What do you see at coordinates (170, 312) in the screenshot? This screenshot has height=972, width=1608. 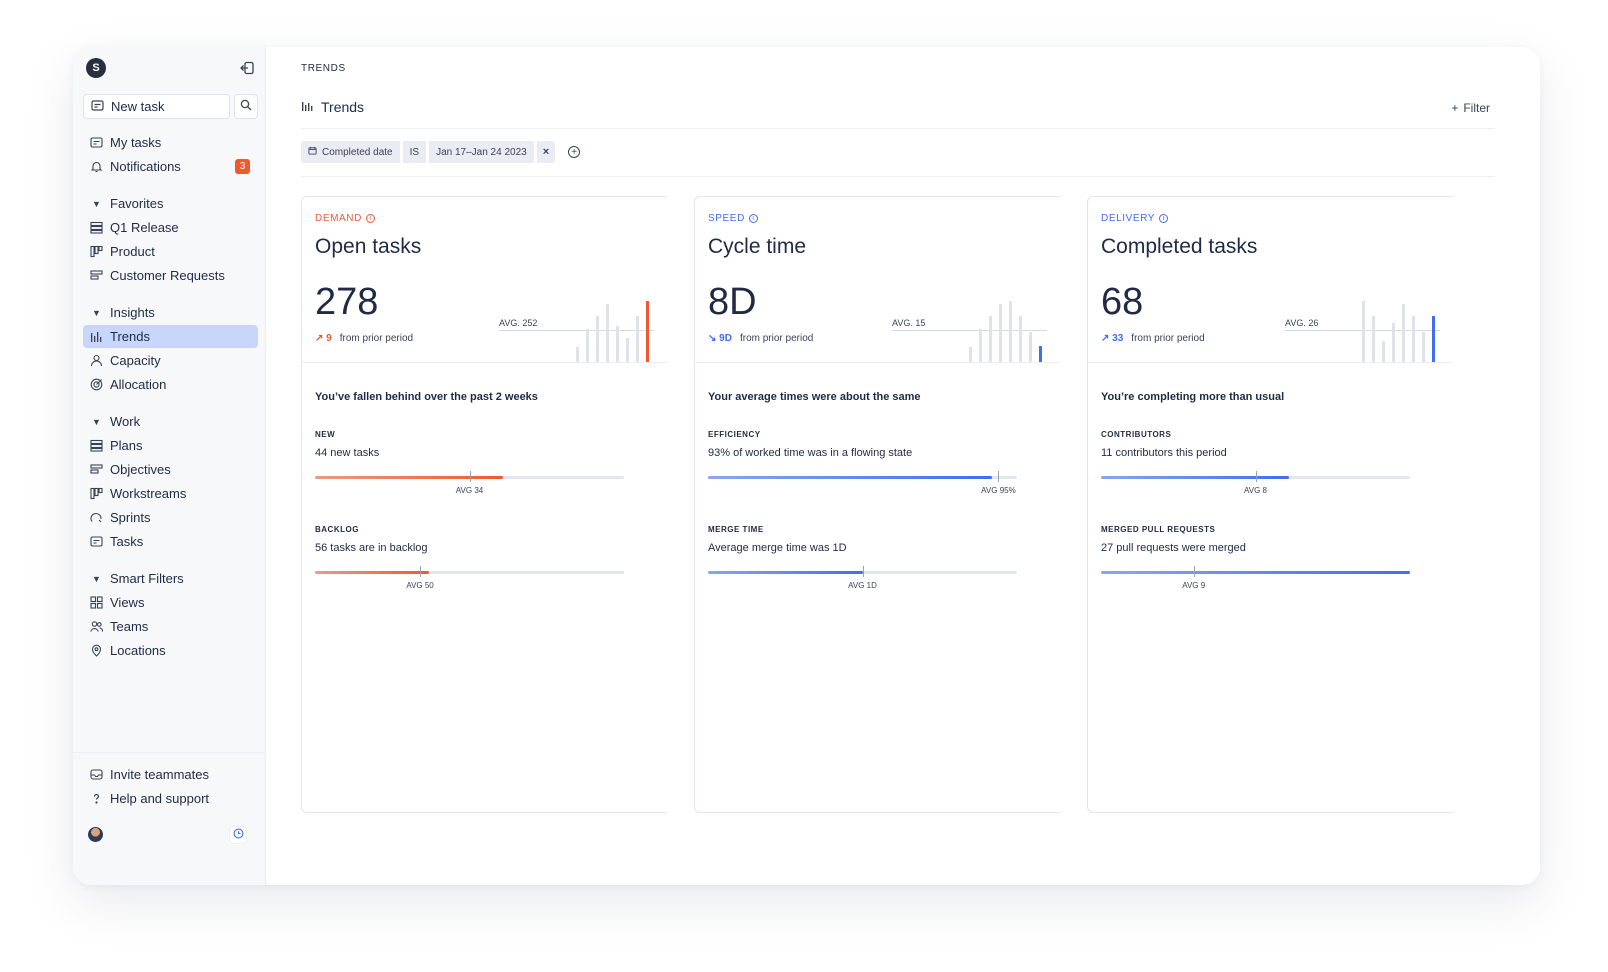 I see `section-insights: ▼ Insights` at bounding box center [170, 312].